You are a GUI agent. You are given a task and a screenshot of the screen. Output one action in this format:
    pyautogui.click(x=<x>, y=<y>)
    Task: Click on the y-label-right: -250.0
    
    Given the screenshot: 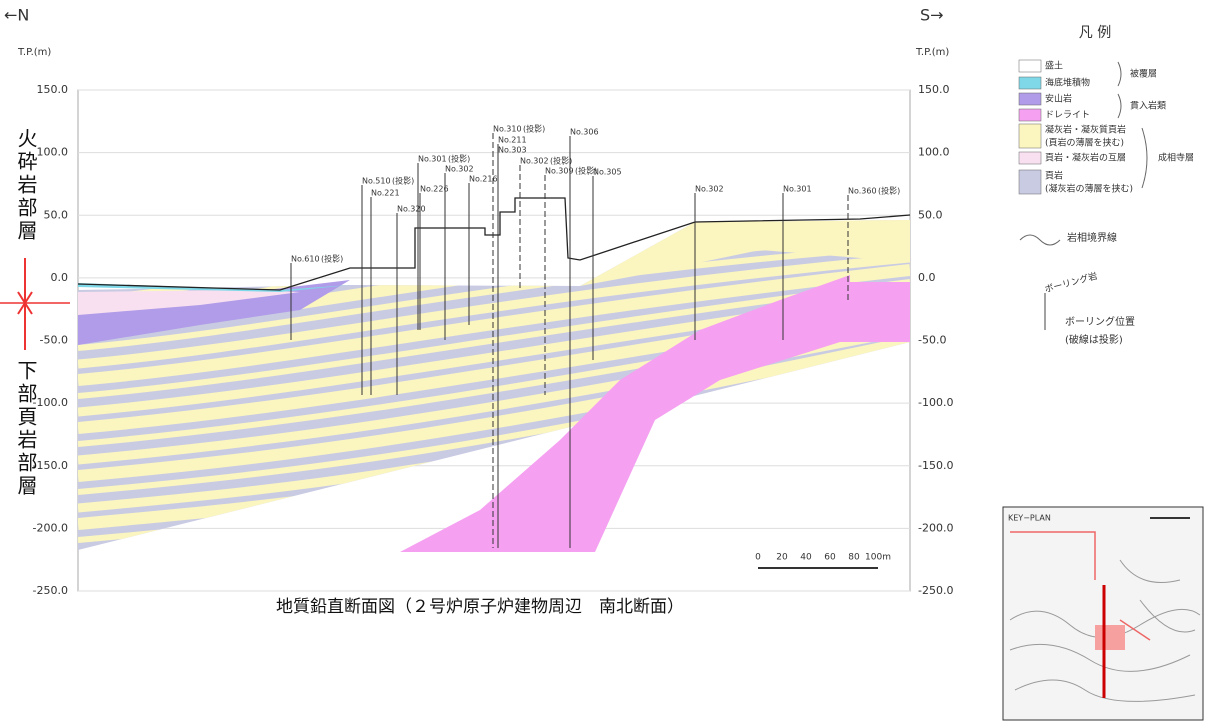 What is the action you would take?
    pyautogui.click(x=935, y=590)
    